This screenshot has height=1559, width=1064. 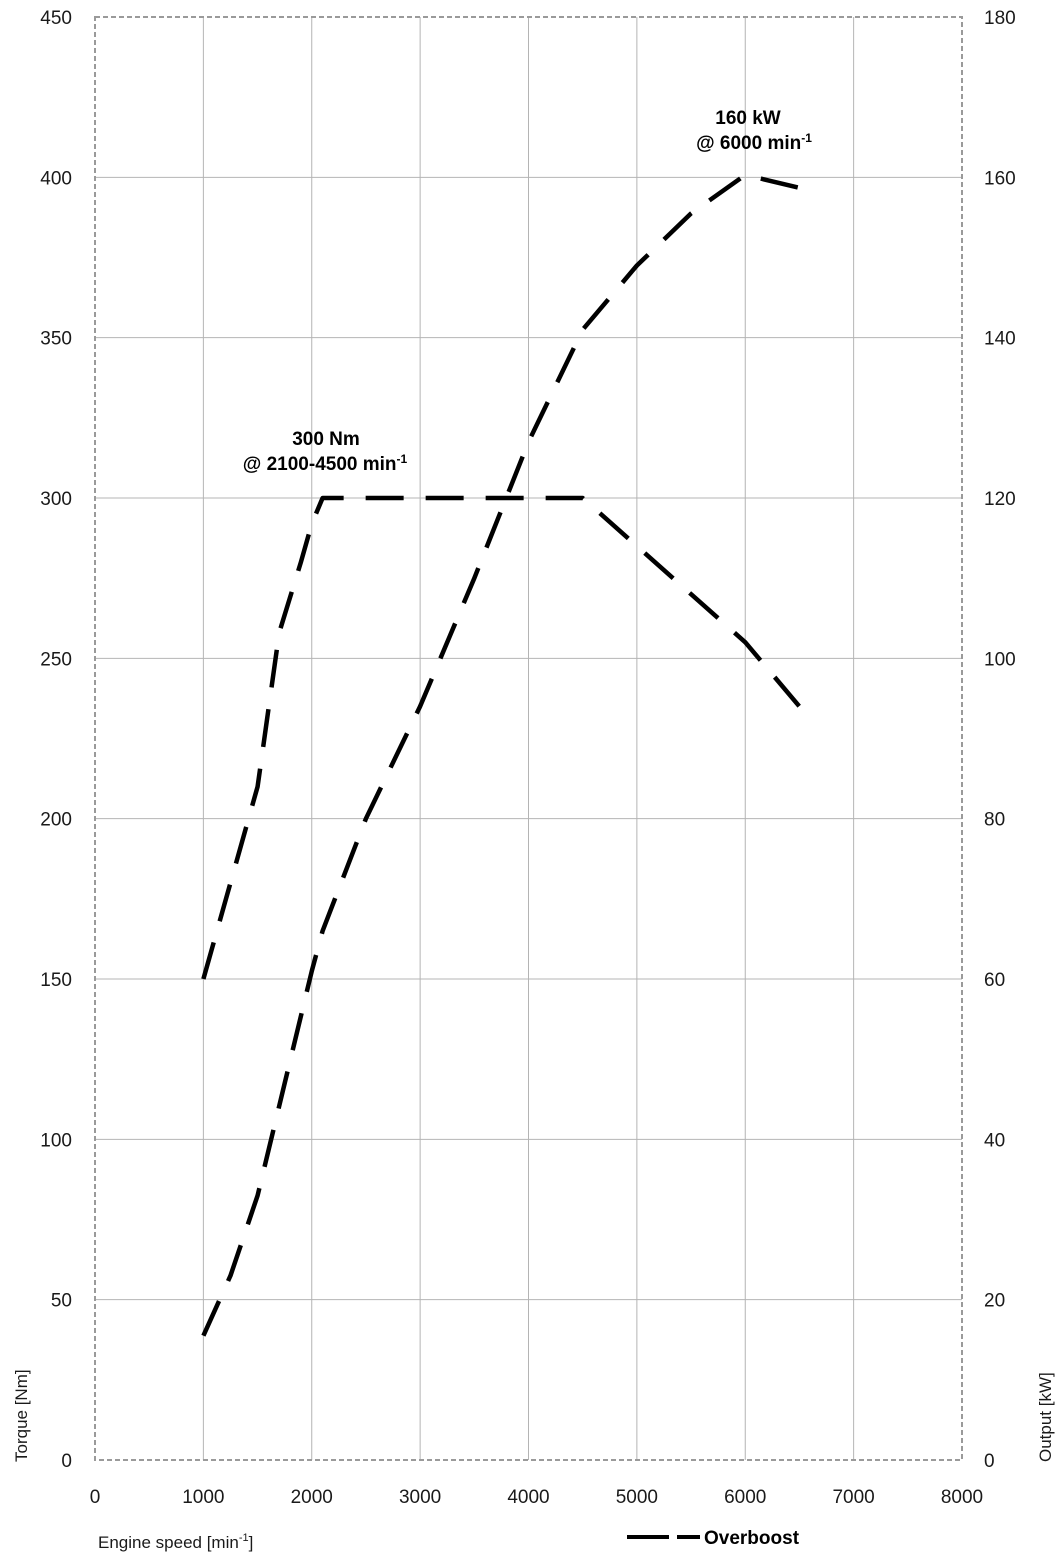 What do you see at coordinates (748, 118) in the screenshot?
I see `power-annotation-line1: 160 kW` at bounding box center [748, 118].